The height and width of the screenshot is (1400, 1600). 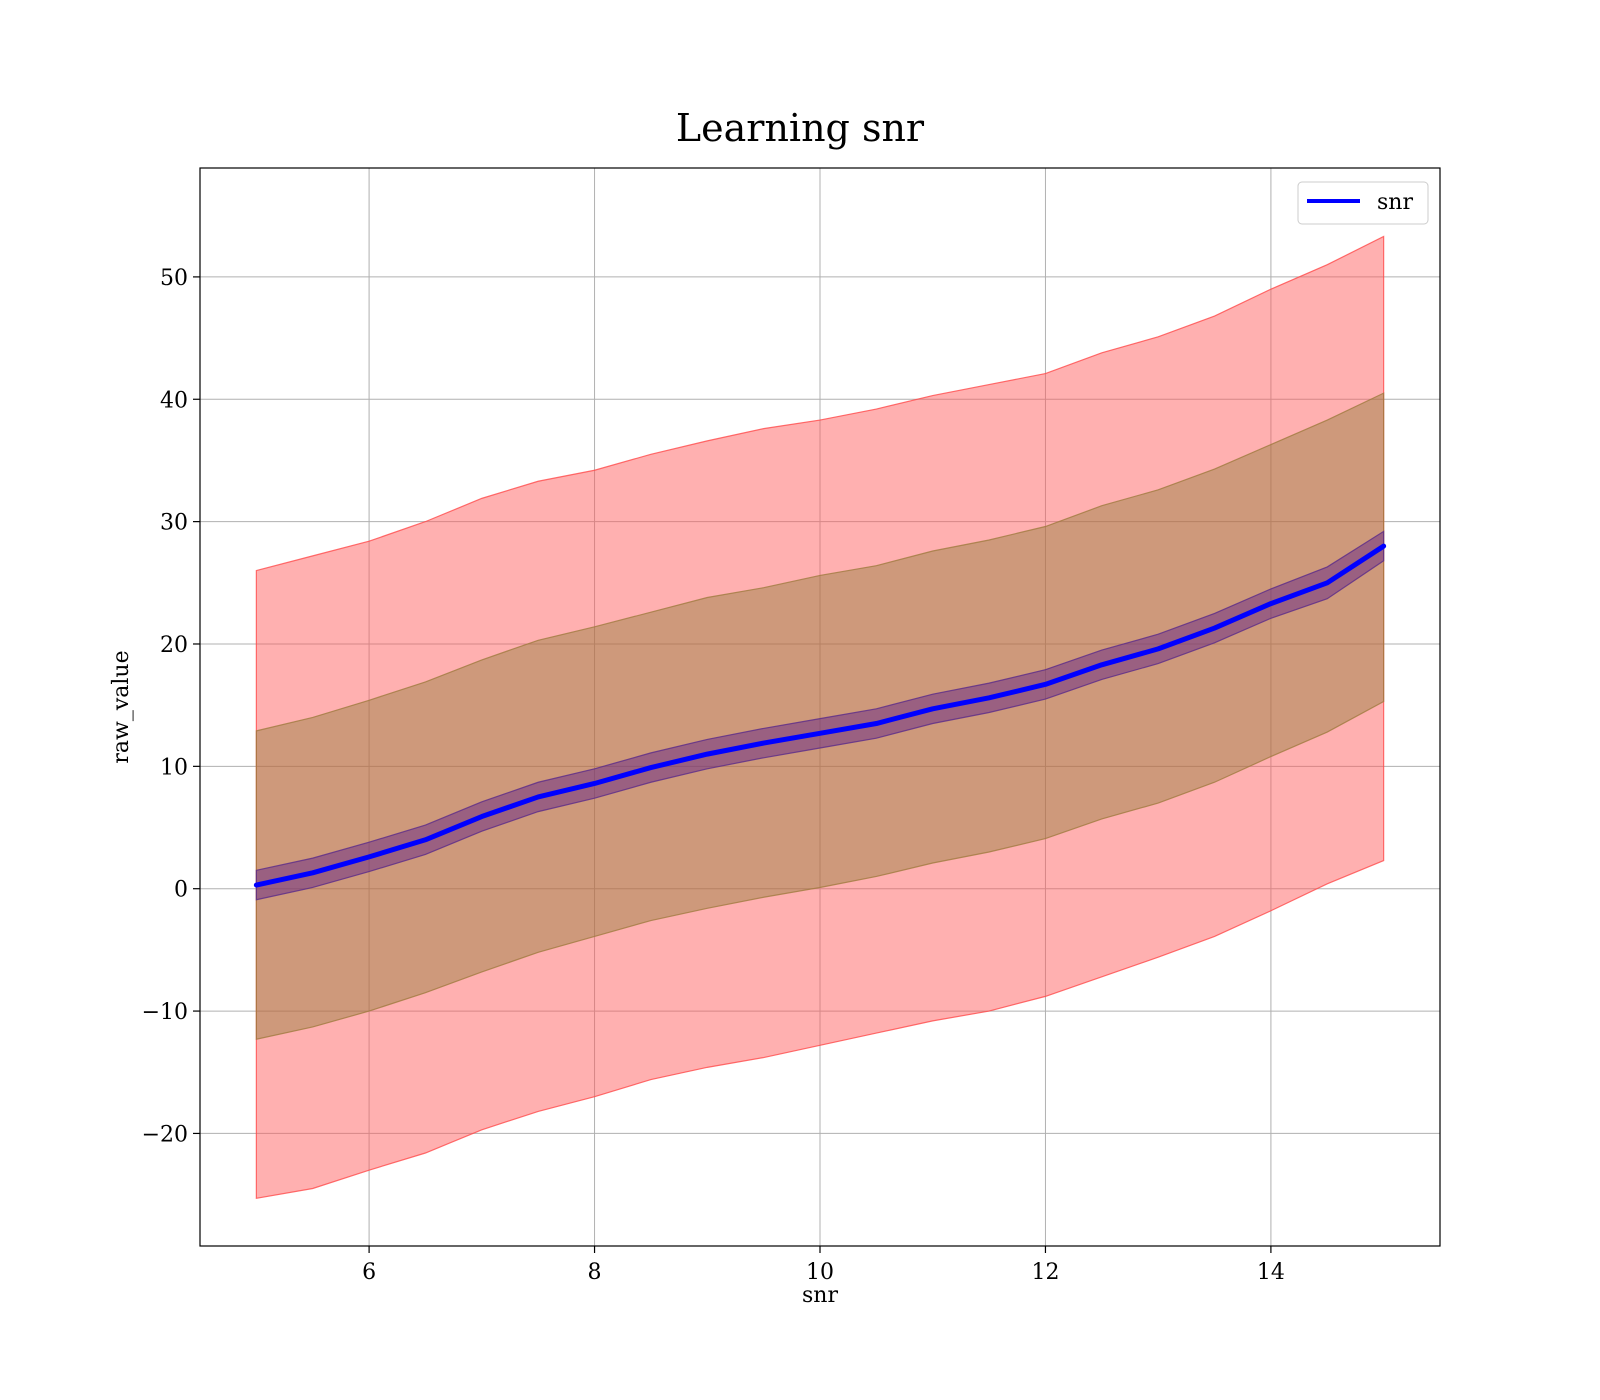 What do you see at coordinates (174, 400) in the screenshot?
I see `y-tick-label: 40` at bounding box center [174, 400].